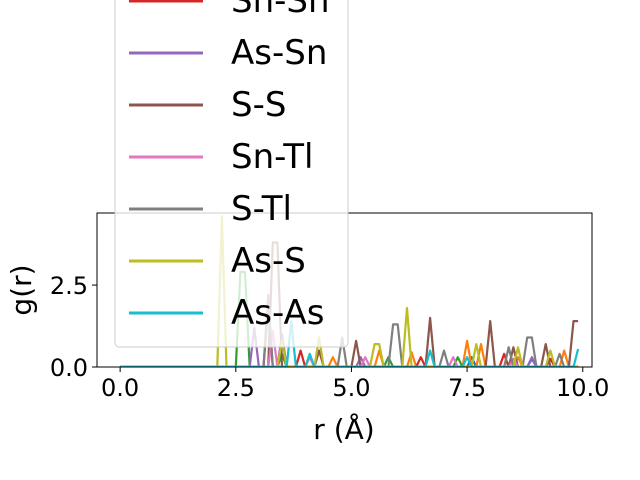 This screenshot has height=480, width=640. What do you see at coordinates (261, 209) in the screenshot?
I see `legend-label: S-Tl` at bounding box center [261, 209].